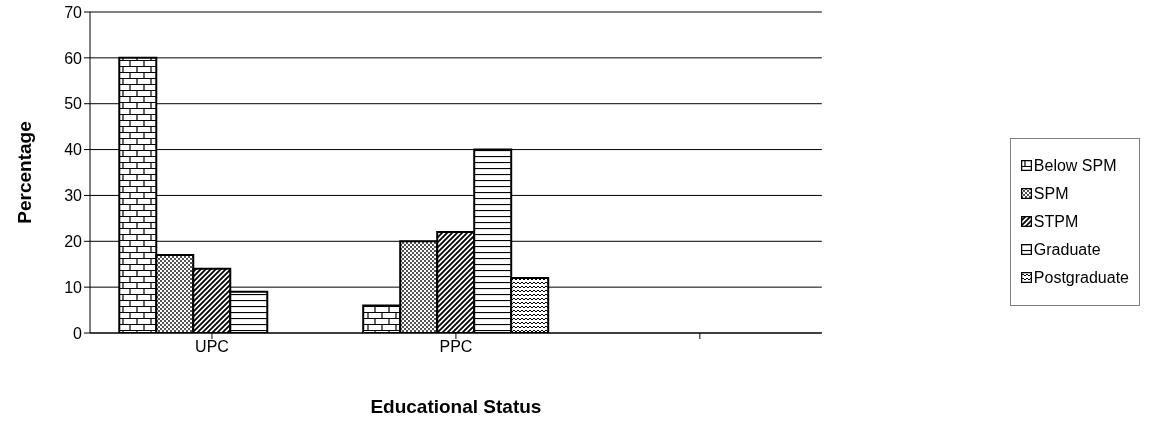 This screenshot has height=443, width=1152. Describe the element at coordinates (73, 241) in the screenshot. I see `y-tick-label: 20` at that location.